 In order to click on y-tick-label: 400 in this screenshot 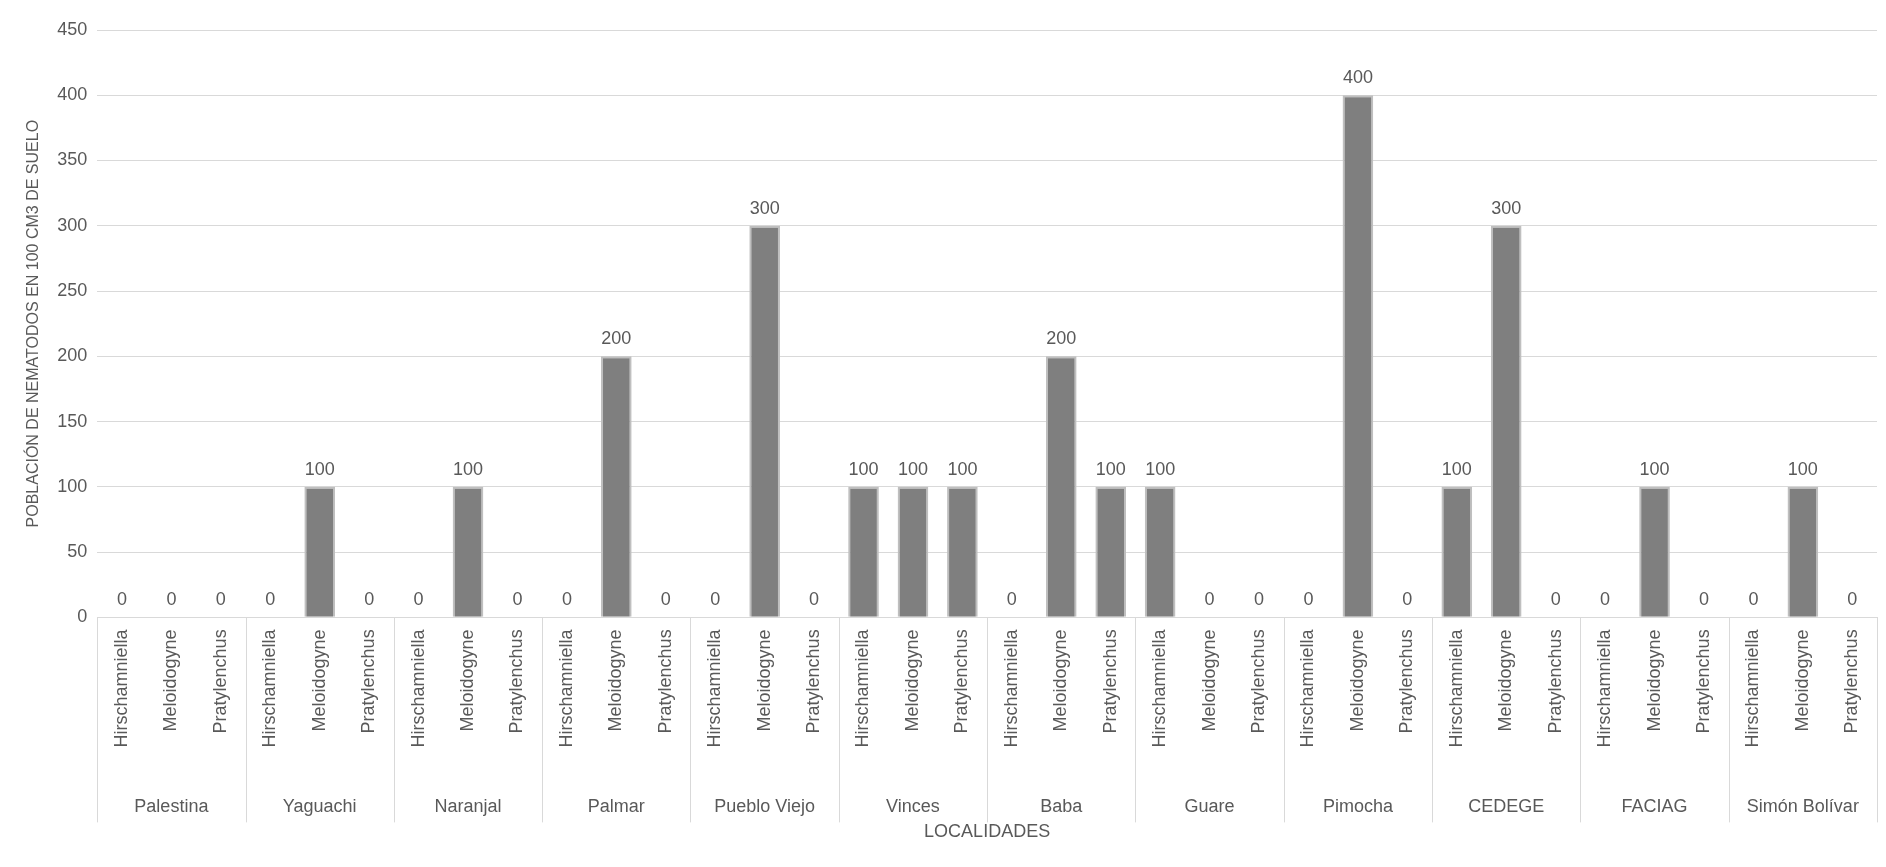, I will do `click(72, 94)`.